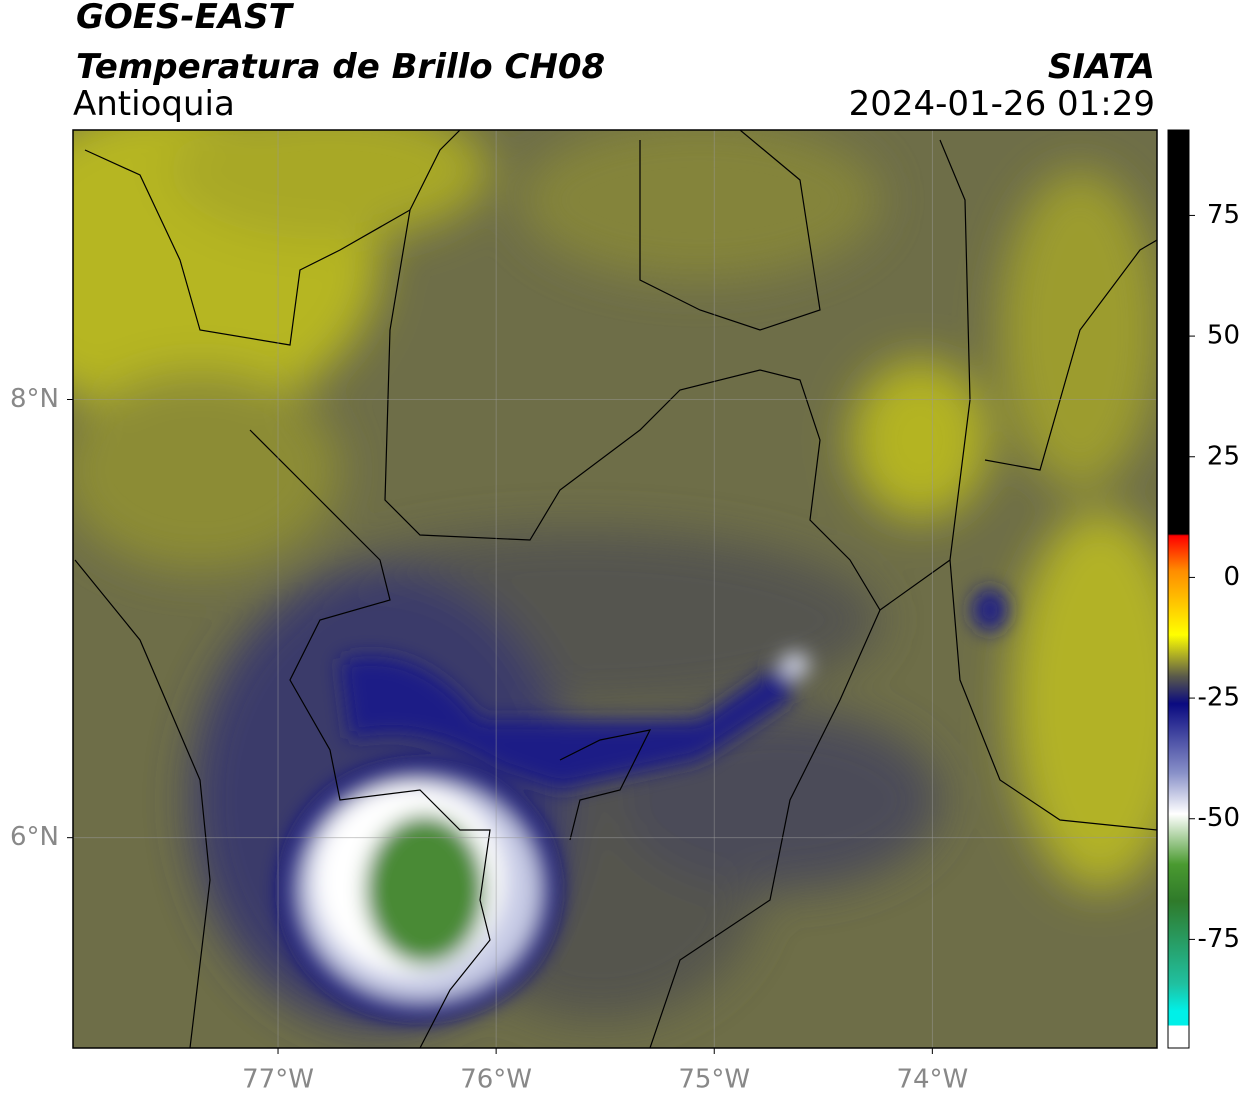 This screenshot has width=1252, height=1099. What do you see at coordinates (1223, 456) in the screenshot?
I see `colorbar-label: 25` at bounding box center [1223, 456].